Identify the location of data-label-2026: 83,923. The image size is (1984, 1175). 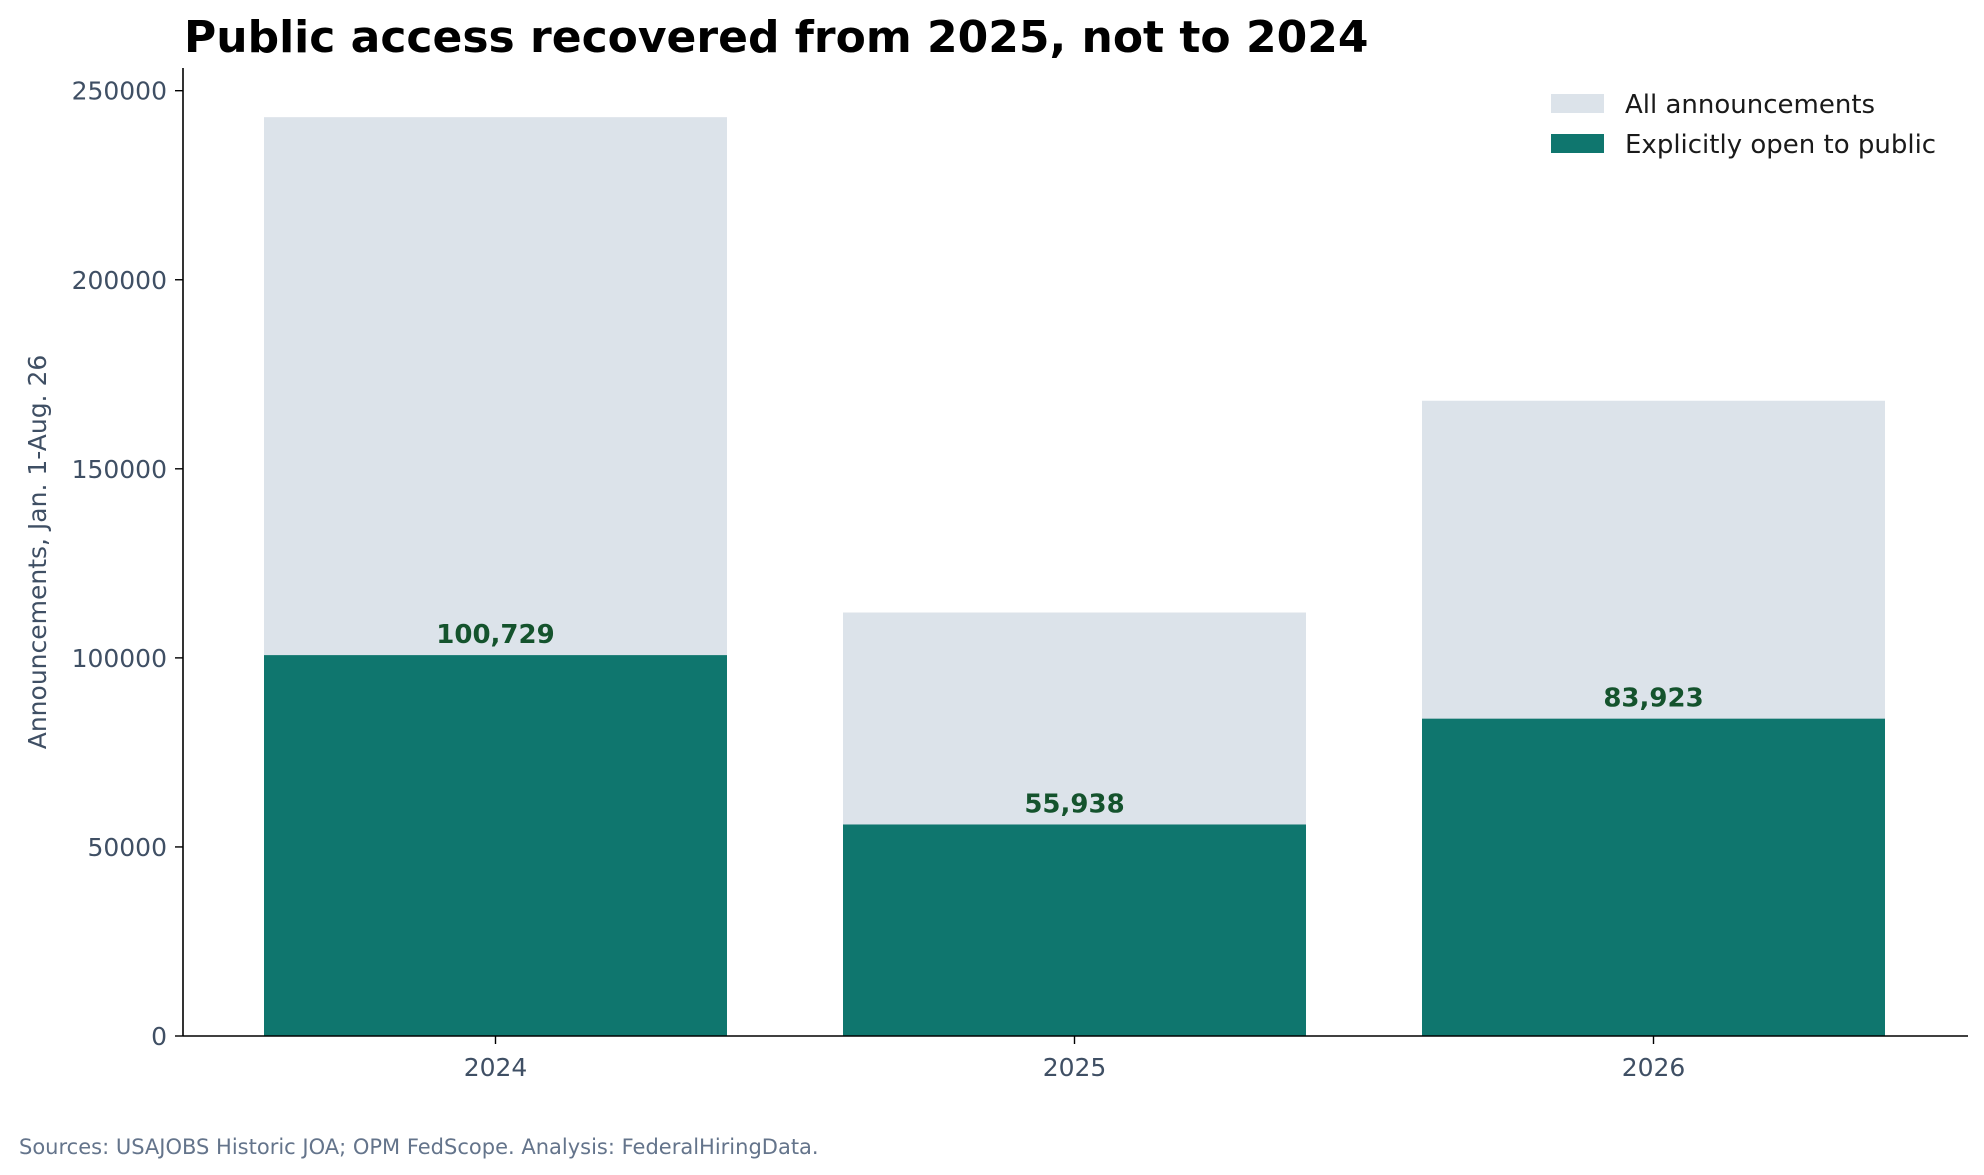
(1653, 699).